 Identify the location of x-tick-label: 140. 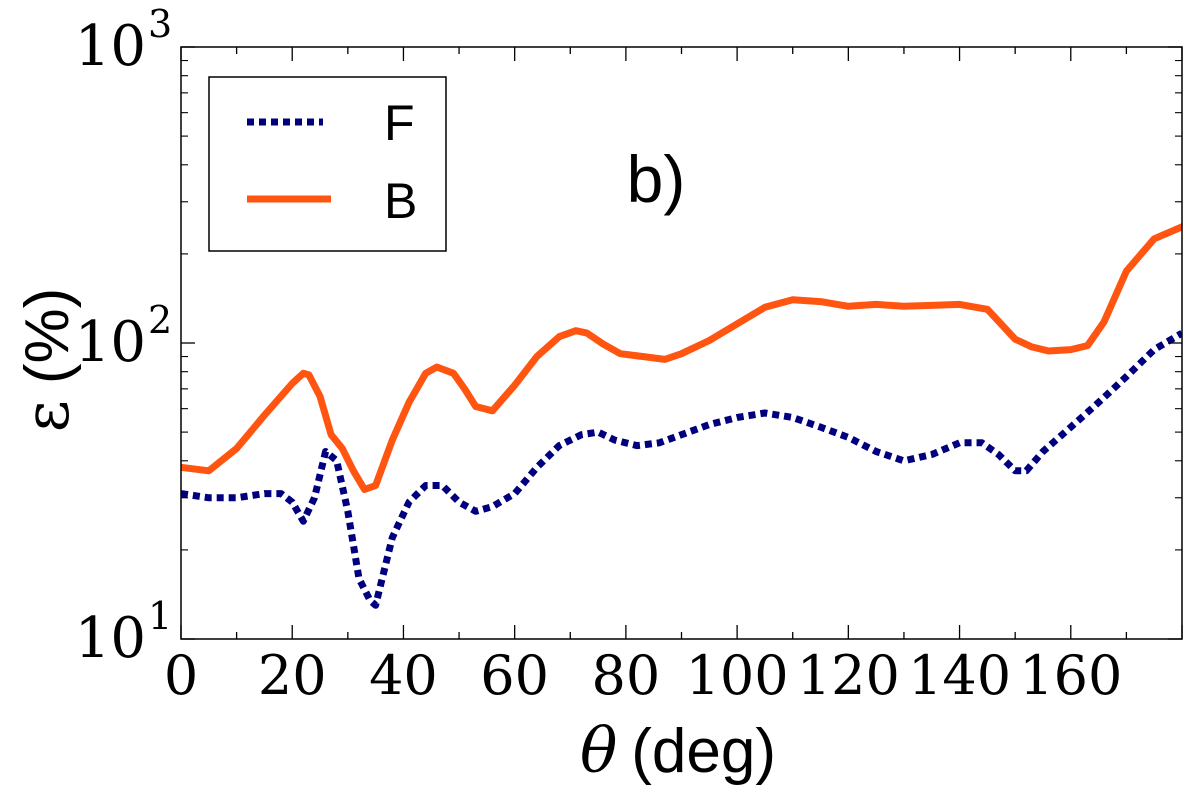
(959, 675).